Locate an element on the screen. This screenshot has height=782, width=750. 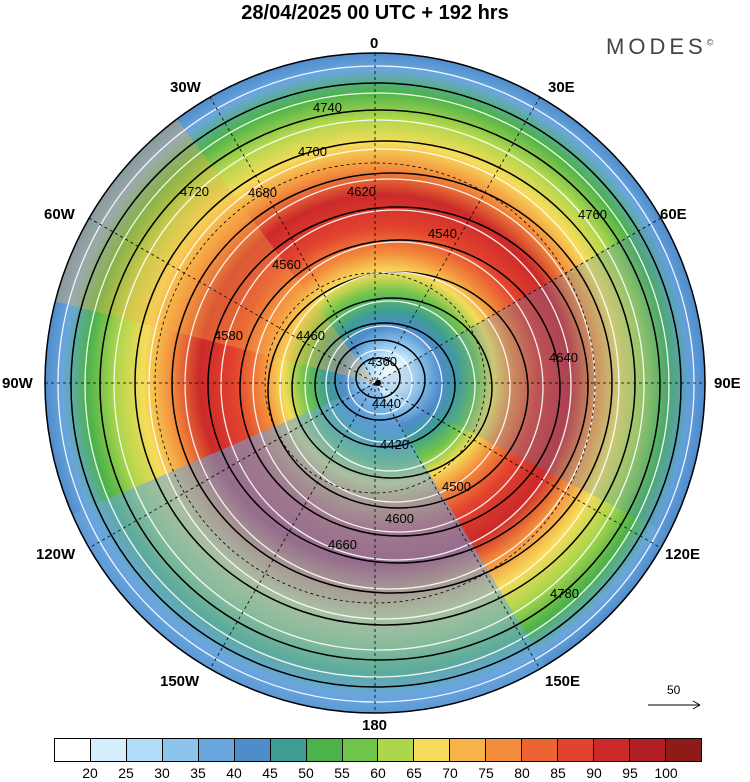
colorbar-tick-label: 75 is located at coordinates (486, 773).